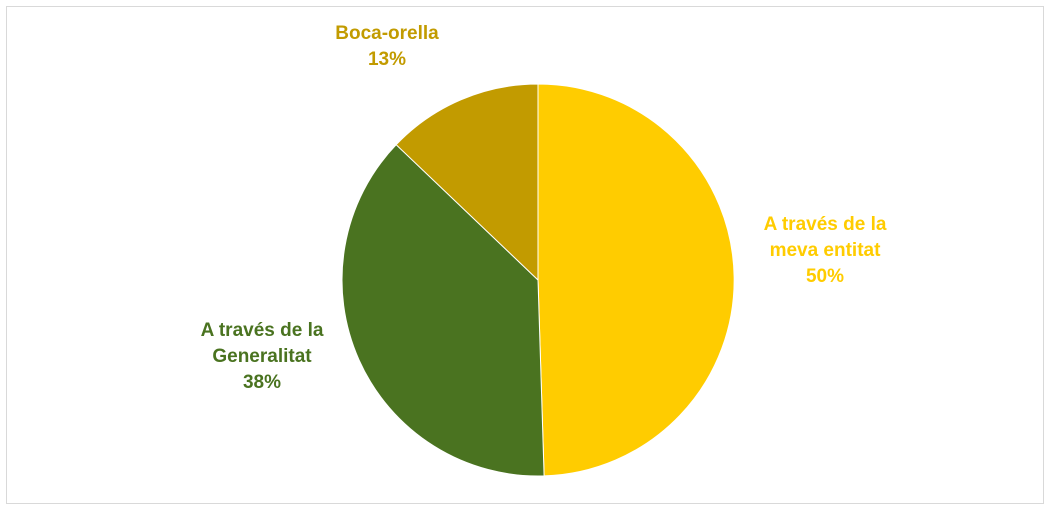  I want to click on data-label-category: meva entitat, so click(826, 250).